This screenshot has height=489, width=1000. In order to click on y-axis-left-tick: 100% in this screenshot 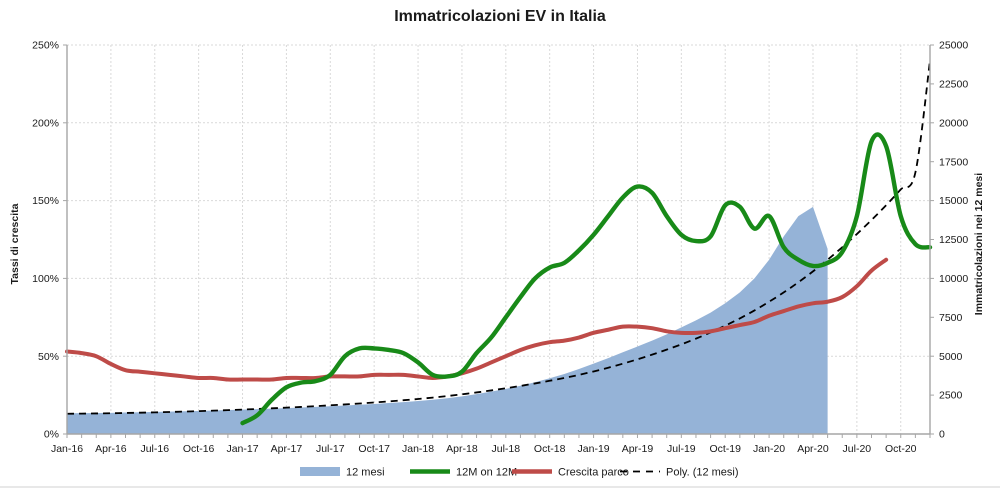, I will do `click(45, 279)`.